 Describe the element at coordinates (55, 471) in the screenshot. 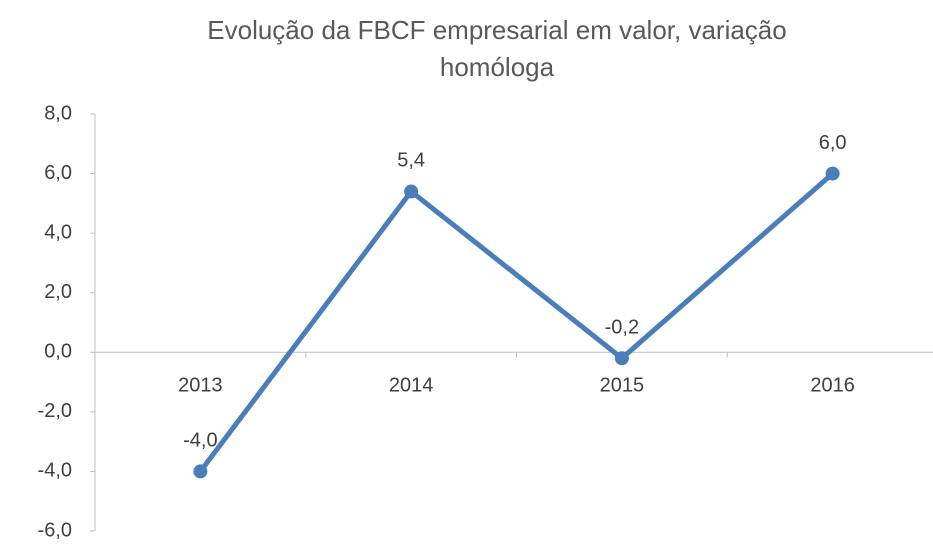

I see `y-tick-label: -4,0` at that location.